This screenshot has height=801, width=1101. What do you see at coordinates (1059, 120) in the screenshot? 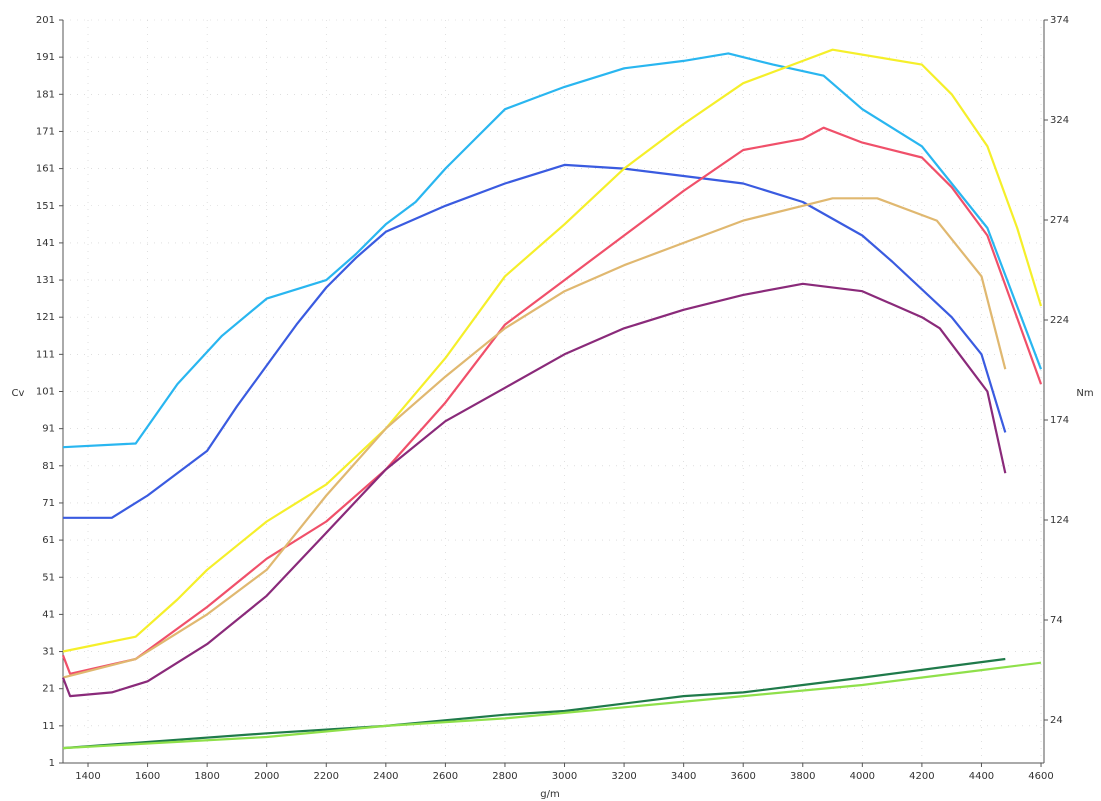
I see `y2-tick-label: 324` at bounding box center [1059, 120].